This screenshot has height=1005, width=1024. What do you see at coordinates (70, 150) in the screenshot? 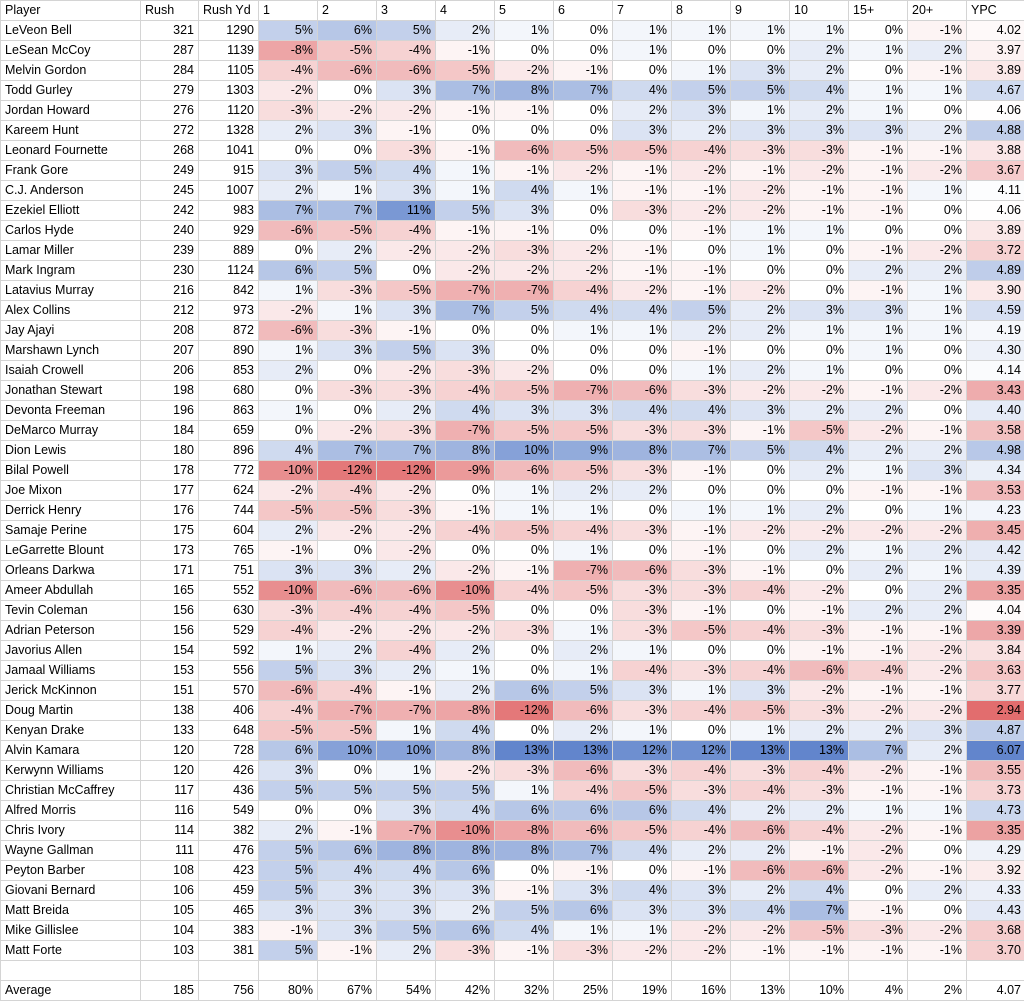
I see `player-name-cell: Leonard Fournette` at bounding box center [70, 150].